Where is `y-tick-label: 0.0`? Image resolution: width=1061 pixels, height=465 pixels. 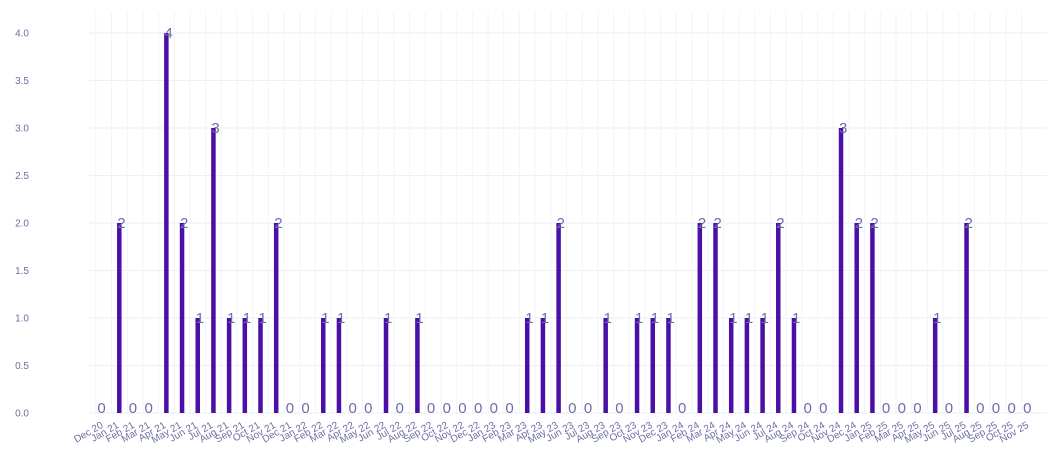
y-tick-label: 0.0 is located at coordinates (22, 414).